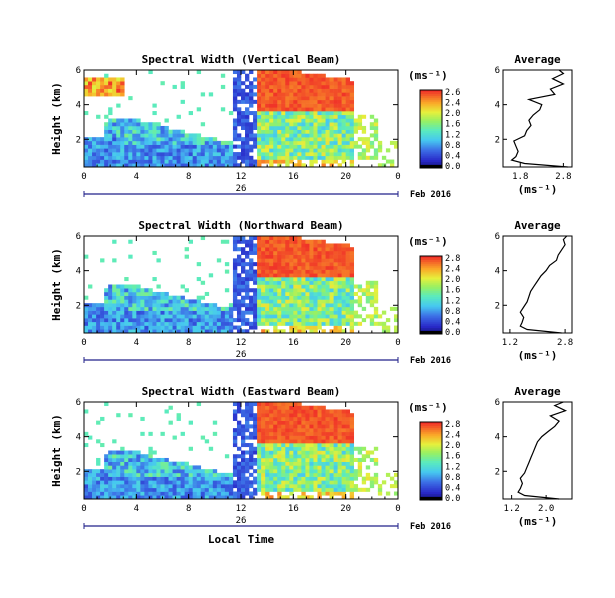 The image size is (615, 598). I want to click on colorbar-segment, so click(431, 319).